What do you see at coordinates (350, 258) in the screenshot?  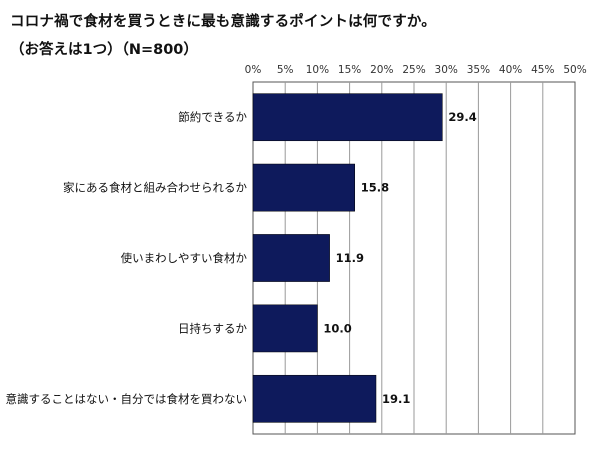 I see `data-label: 11.9` at bounding box center [350, 258].